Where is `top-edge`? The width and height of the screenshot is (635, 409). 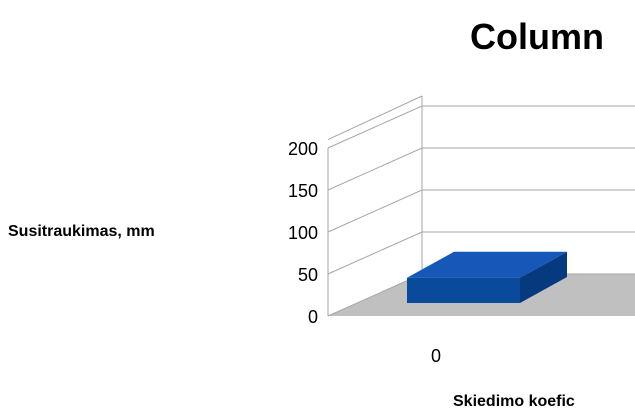
top-edge is located at coordinates (375, 118).